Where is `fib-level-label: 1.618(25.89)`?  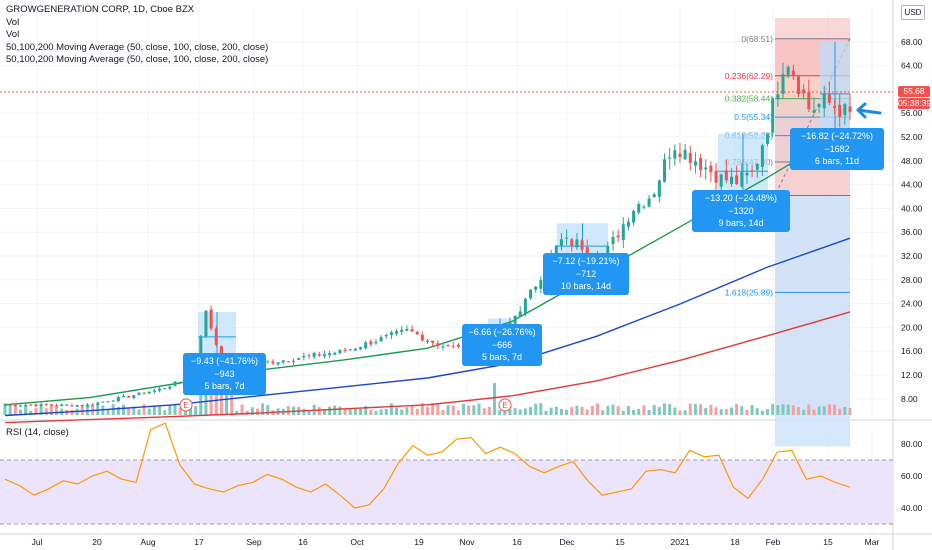 fib-level-label: 1.618(25.89) is located at coordinates (749, 292).